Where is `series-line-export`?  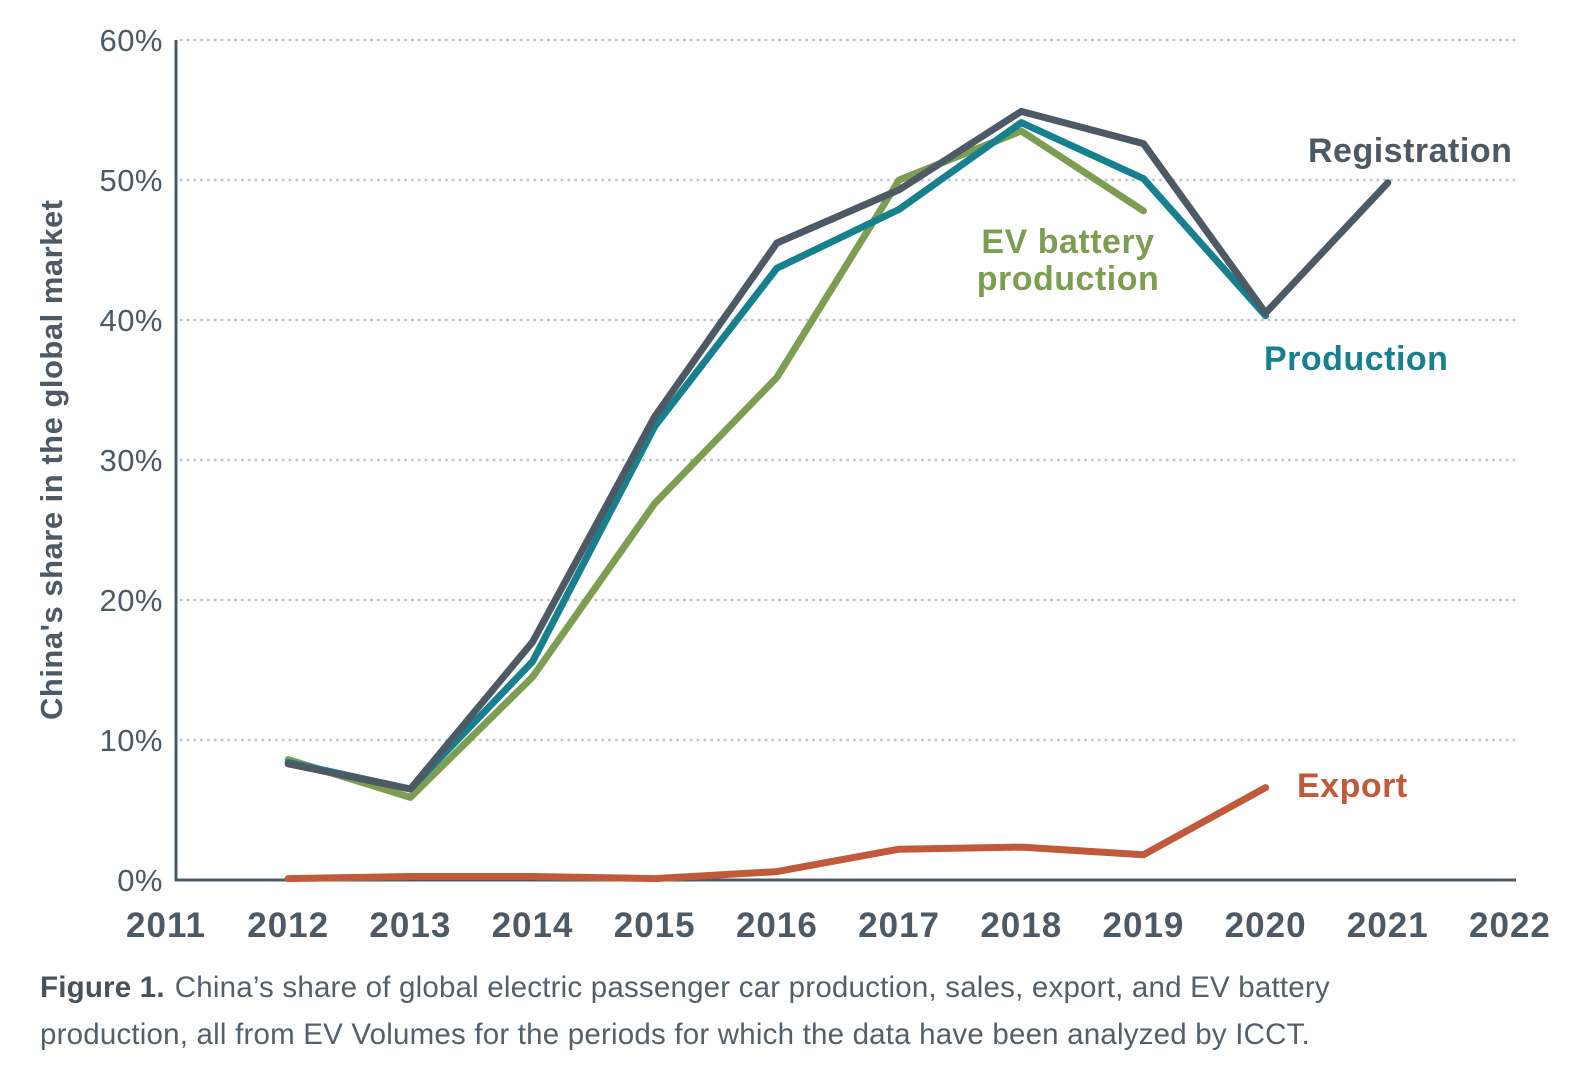
series-line-export is located at coordinates (777, 833).